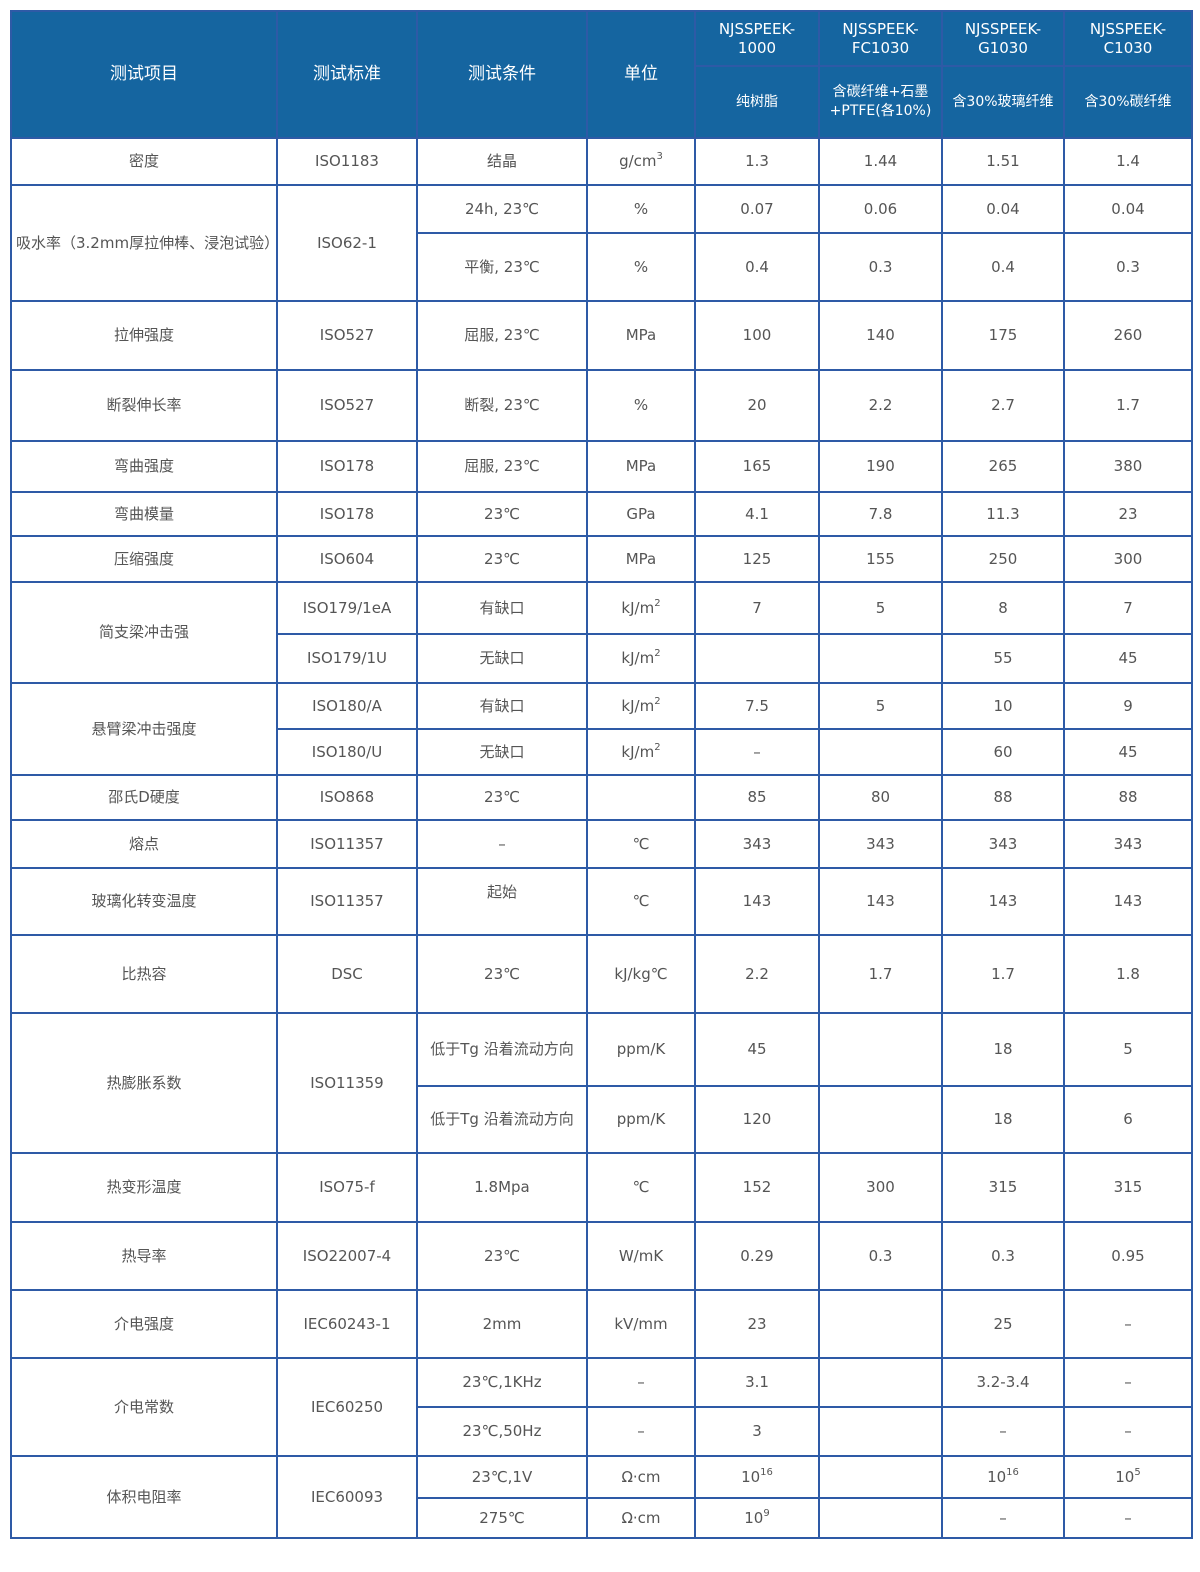 The image size is (1200, 1572). Describe the element at coordinates (1128, 209) in the screenshot. I see `cell-value: 0.04` at that location.